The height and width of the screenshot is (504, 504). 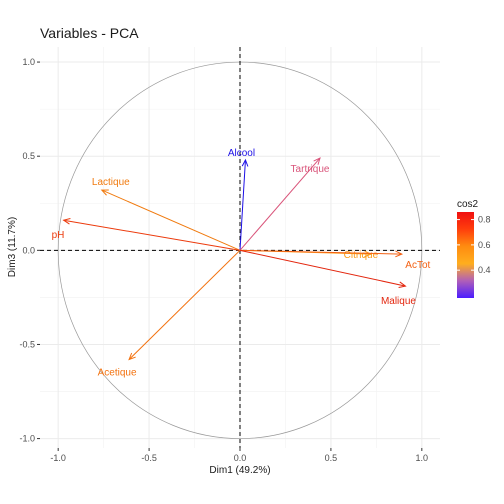 I want to click on arrowhead-lactique, so click(x=104, y=192).